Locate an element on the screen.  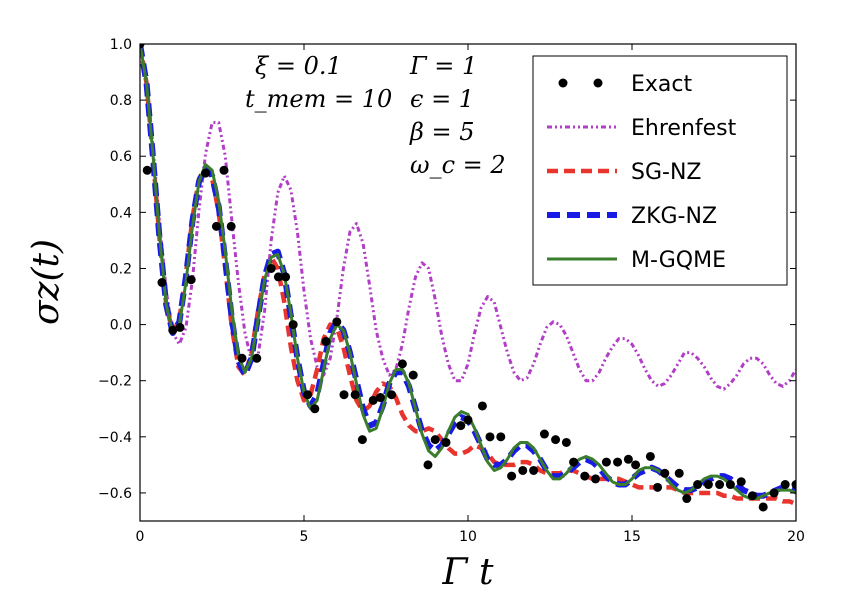
x-tick-label: 20 is located at coordinates (796, 537).